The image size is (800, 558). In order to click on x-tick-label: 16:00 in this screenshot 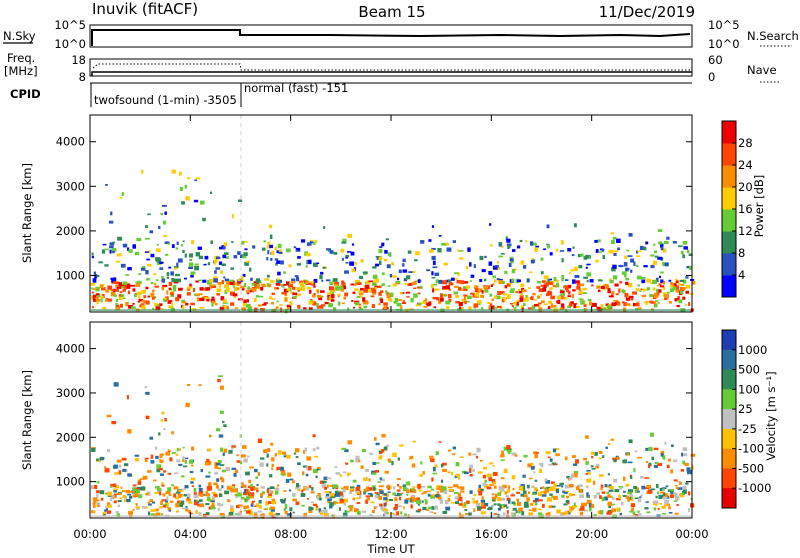, I will do `click(491, 534)`.